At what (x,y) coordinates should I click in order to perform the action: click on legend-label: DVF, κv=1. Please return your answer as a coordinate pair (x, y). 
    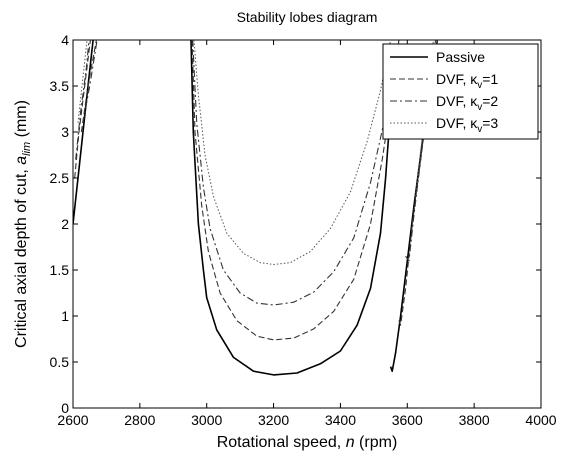
    Looking at the image, I should click on (467, 81).